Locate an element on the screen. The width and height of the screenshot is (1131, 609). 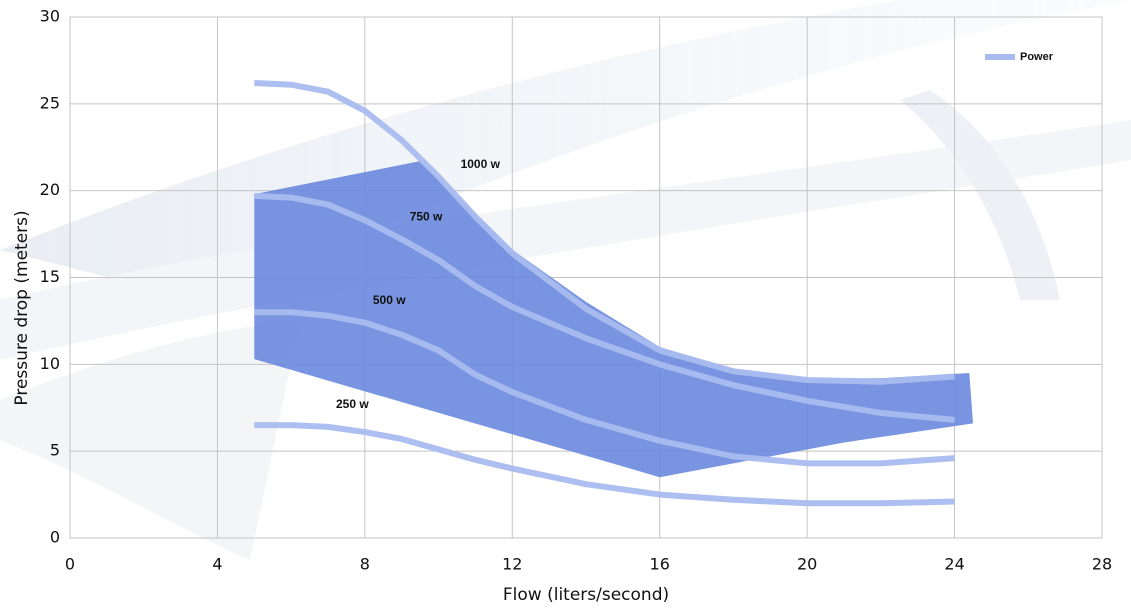
x-tick-label: 8 is located at coordinates (365, 564).